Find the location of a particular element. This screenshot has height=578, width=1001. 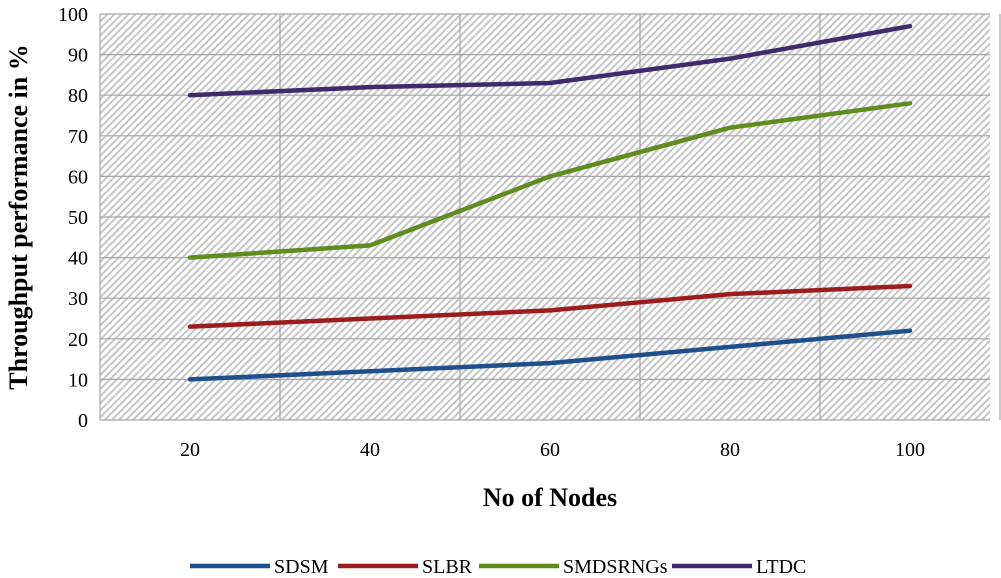

y-tick-label-100: 100 is located at coordinates (73, 15).